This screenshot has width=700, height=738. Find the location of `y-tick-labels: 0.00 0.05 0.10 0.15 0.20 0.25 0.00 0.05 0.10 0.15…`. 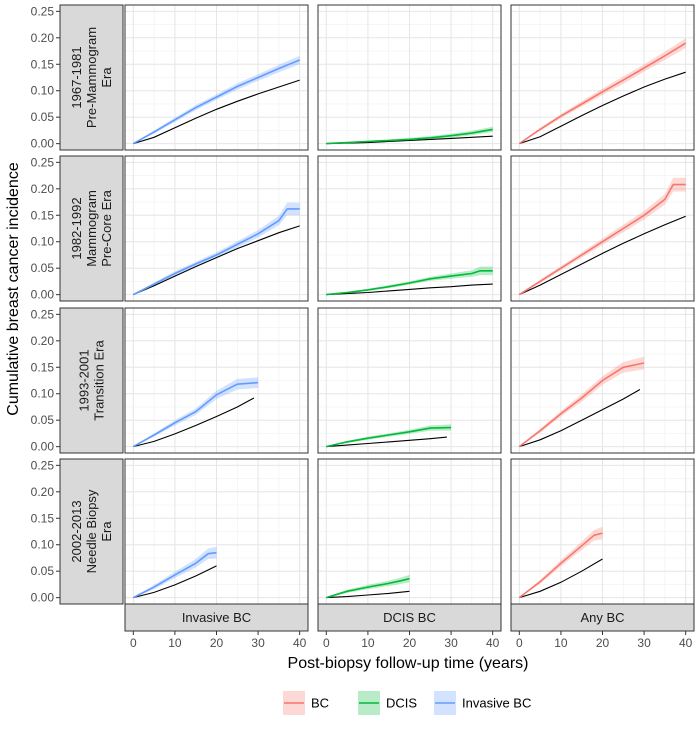

y-tick-labels: 0.00 0.05 0.10 0.15 0.20 0.25 0.00 0.05 0.10 0.15… is located at coordinates (45, 304).